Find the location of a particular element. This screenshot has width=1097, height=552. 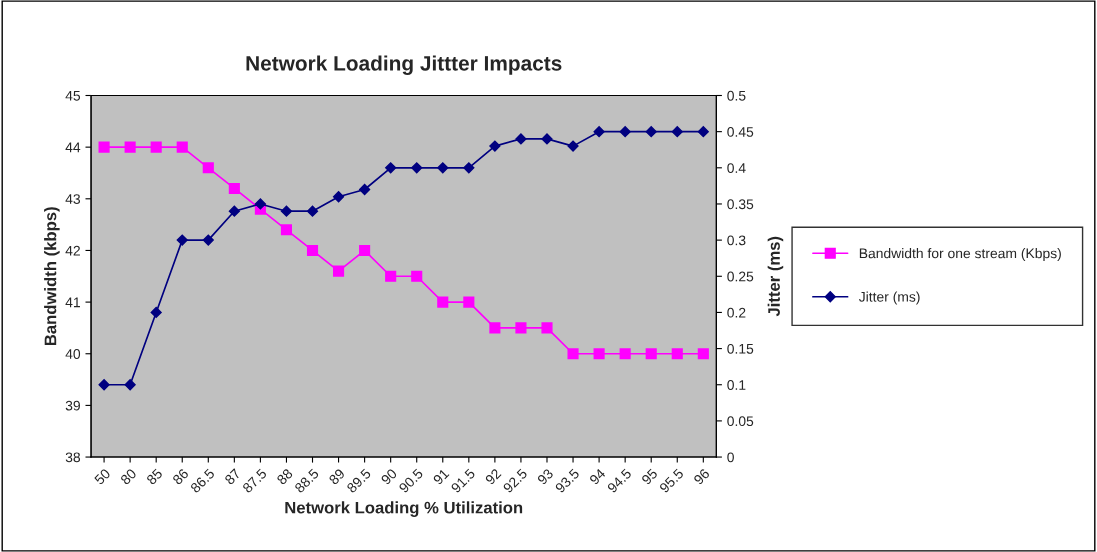

x-tick-label: 95 is located at coordinates (650, 477).